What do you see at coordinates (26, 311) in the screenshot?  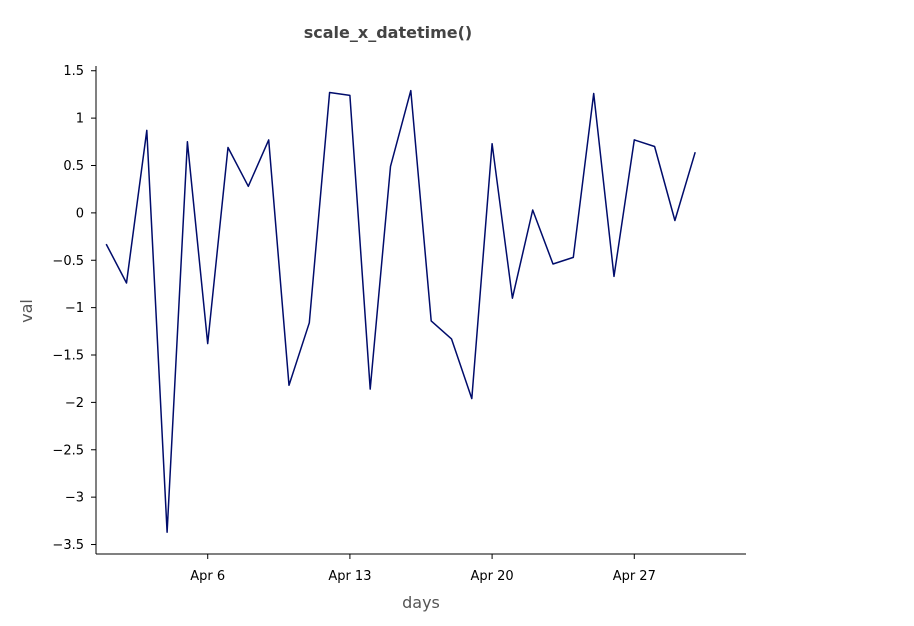 I see `y-axis-label: val` at bounding box center [26, 311].